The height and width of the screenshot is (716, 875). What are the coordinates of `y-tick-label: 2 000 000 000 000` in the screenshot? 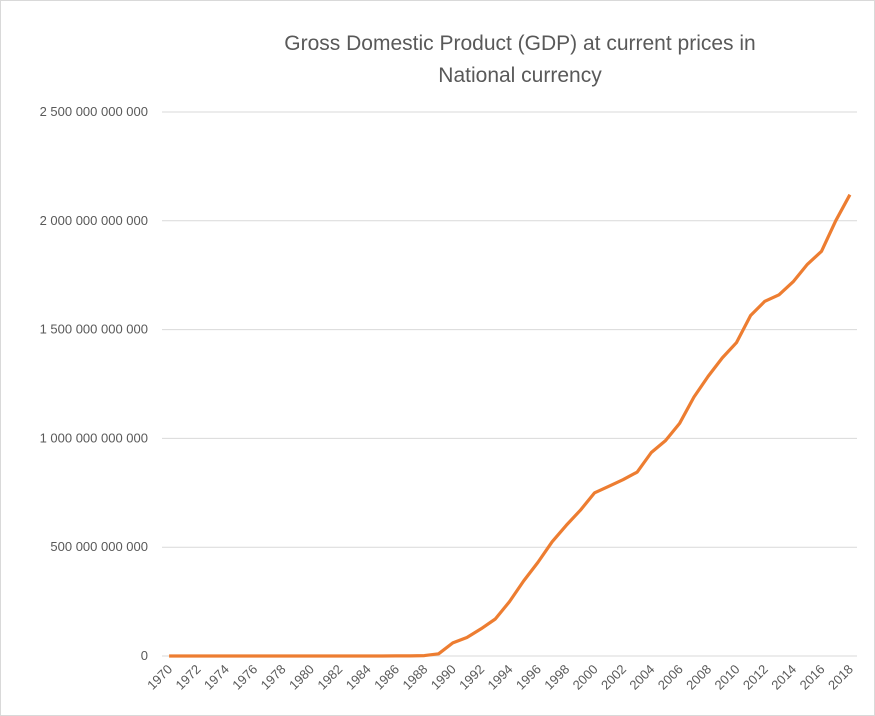 It's located at (94, 220).